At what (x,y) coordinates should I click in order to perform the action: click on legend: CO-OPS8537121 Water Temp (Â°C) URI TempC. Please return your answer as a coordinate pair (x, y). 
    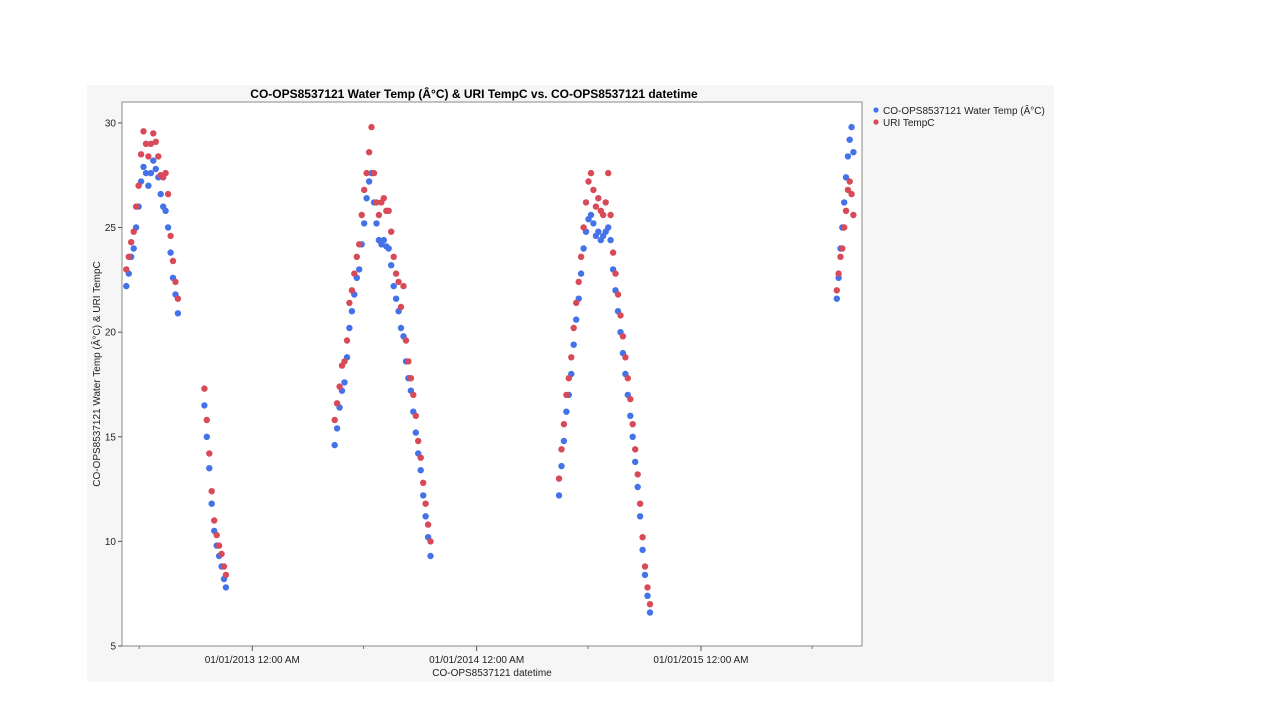
    Looking at the image, I should click on (959, 116).